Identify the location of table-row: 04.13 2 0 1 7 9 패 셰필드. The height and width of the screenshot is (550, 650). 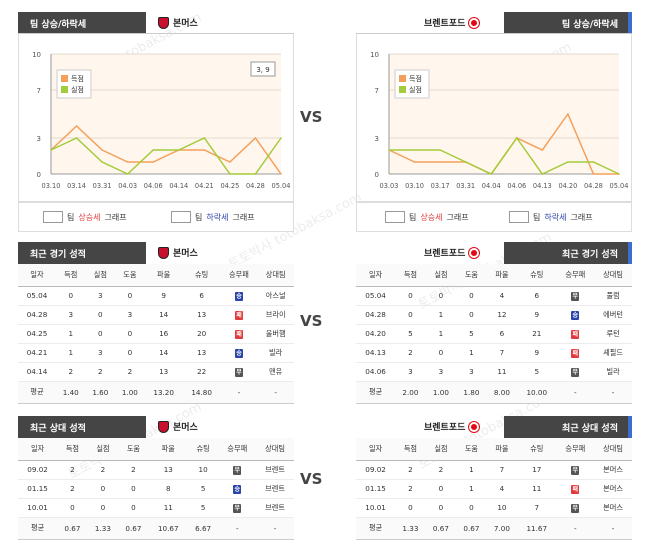
(494, 353).